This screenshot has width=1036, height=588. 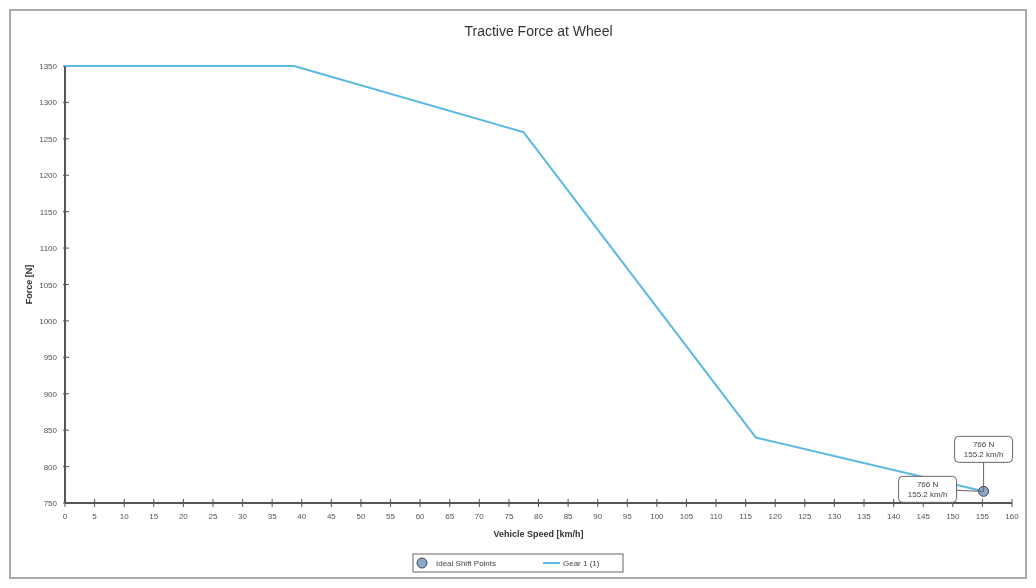 I want to click on y-tick-label: 950, so click(x=50, y=358).